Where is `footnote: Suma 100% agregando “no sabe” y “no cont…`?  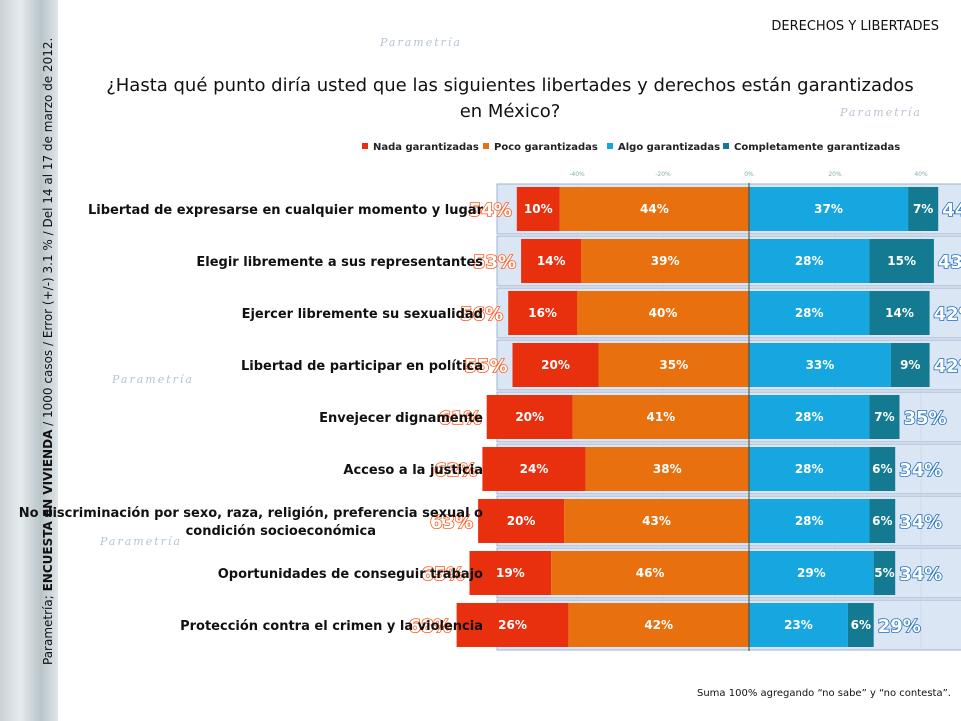 footnote: Suma 100% agregando “no sabe” y “no cont… is located at coordinates (824, 693).